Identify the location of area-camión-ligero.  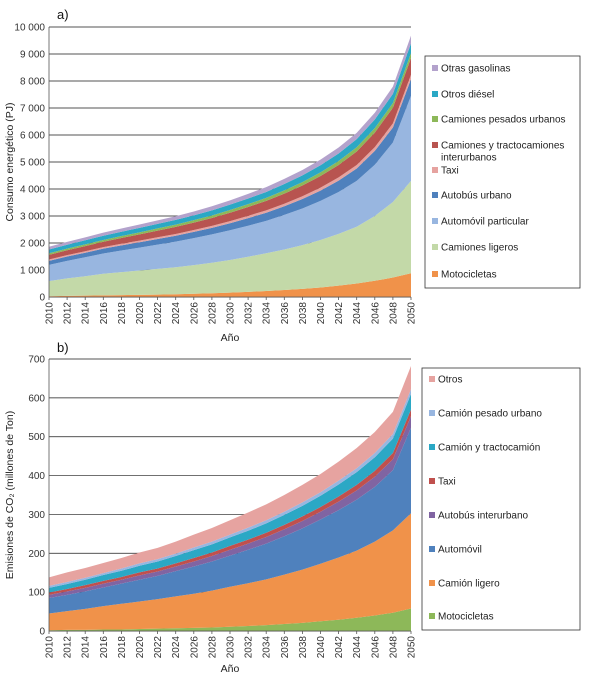
(230, 572).